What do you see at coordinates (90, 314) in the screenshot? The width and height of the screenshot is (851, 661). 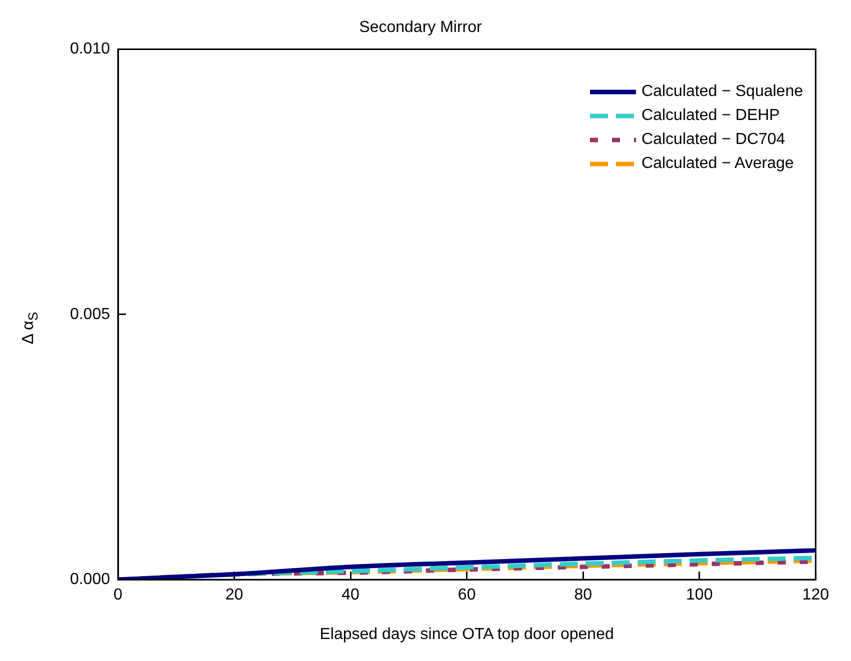 I see `y-tick-label: 0.005` at bounding box center [90, 314].